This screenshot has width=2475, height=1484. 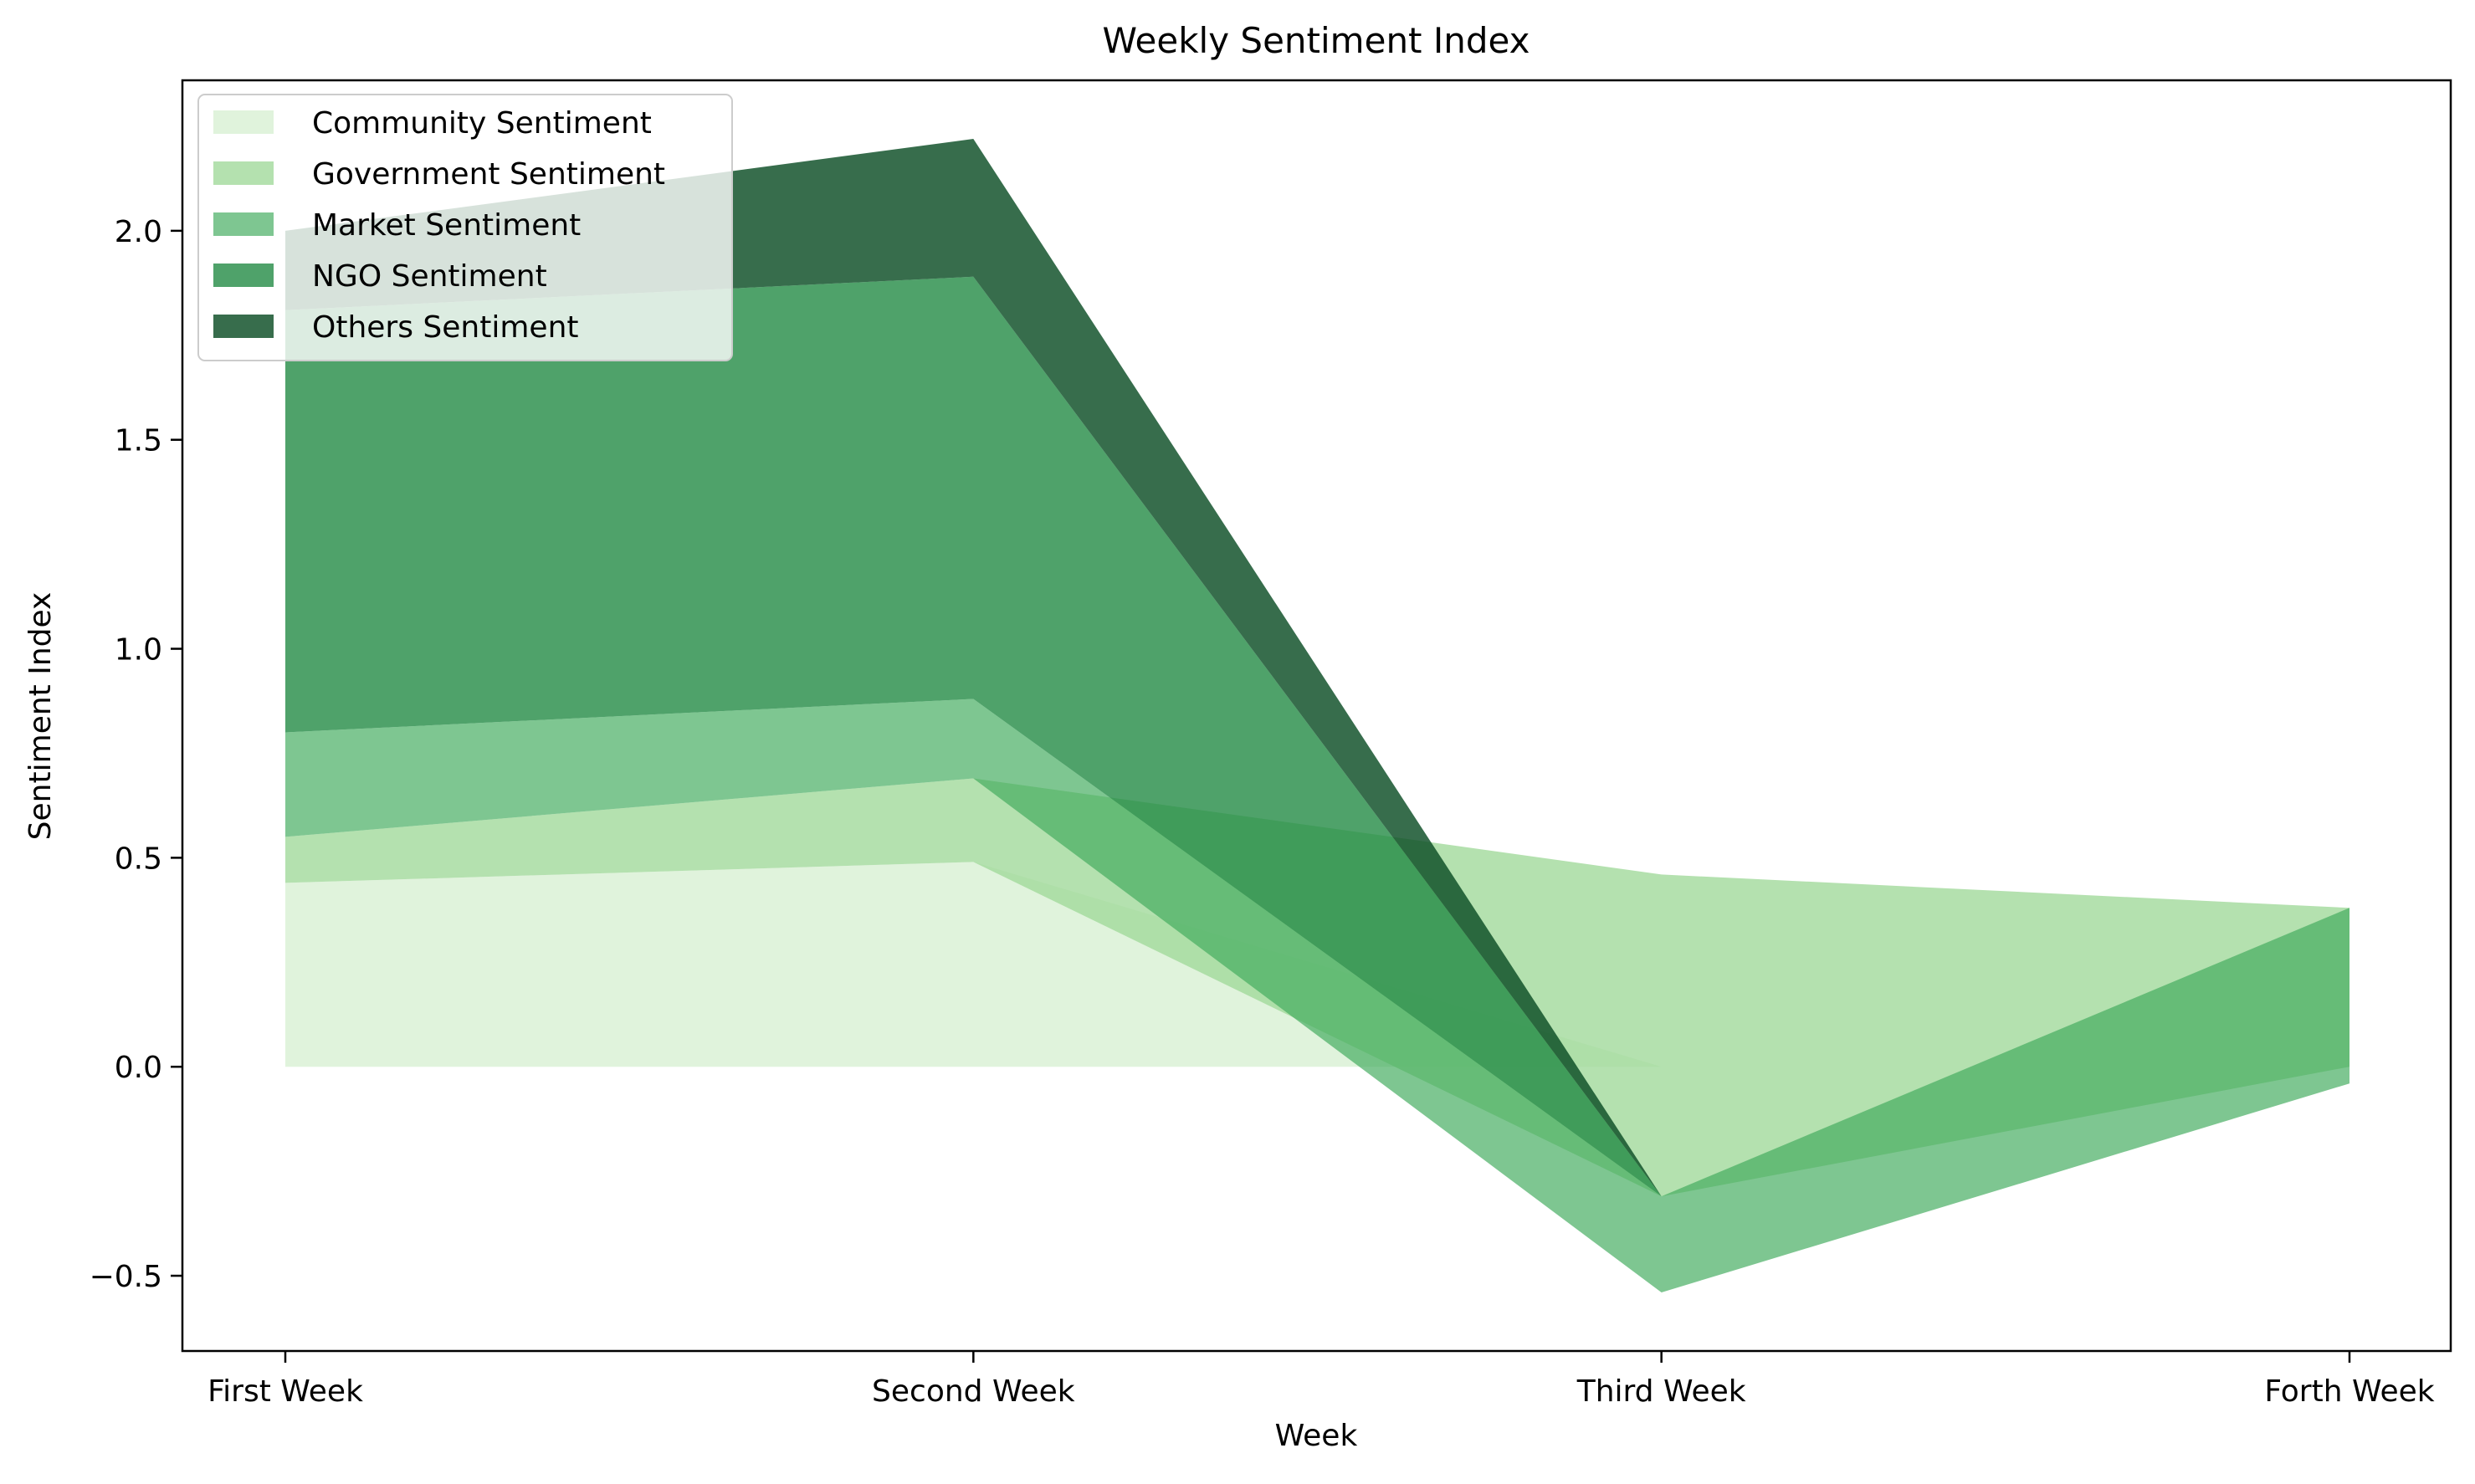 I want to click on y-axis-label: Sentiment Index, so click(x=40, y=716).